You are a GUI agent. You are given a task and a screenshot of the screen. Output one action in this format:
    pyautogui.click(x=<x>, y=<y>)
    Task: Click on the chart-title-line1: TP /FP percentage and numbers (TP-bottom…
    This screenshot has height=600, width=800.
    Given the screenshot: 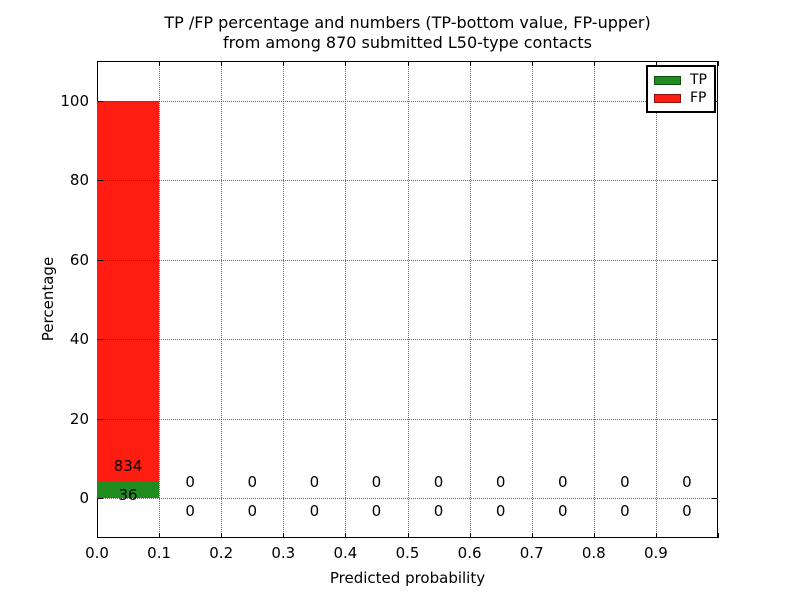 What is the action you would take?
    pyautogui.click(x=407, y=22)
    